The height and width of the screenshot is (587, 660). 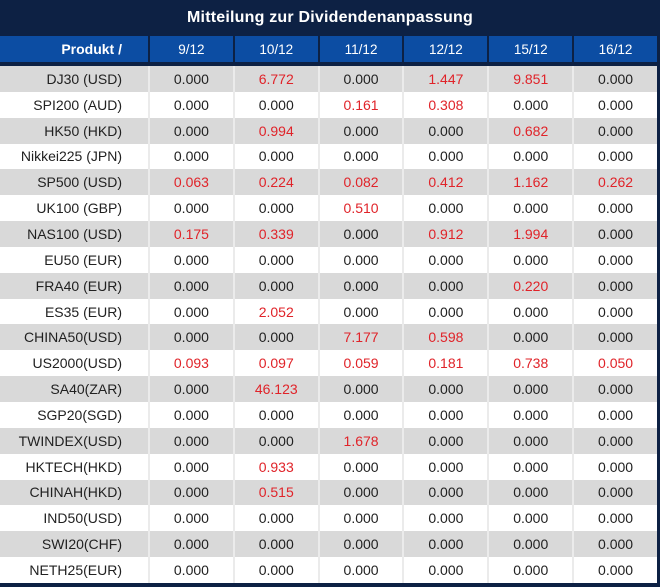 I want to click on product-label: CHINAH(HKD), so click(x=74, y=492).